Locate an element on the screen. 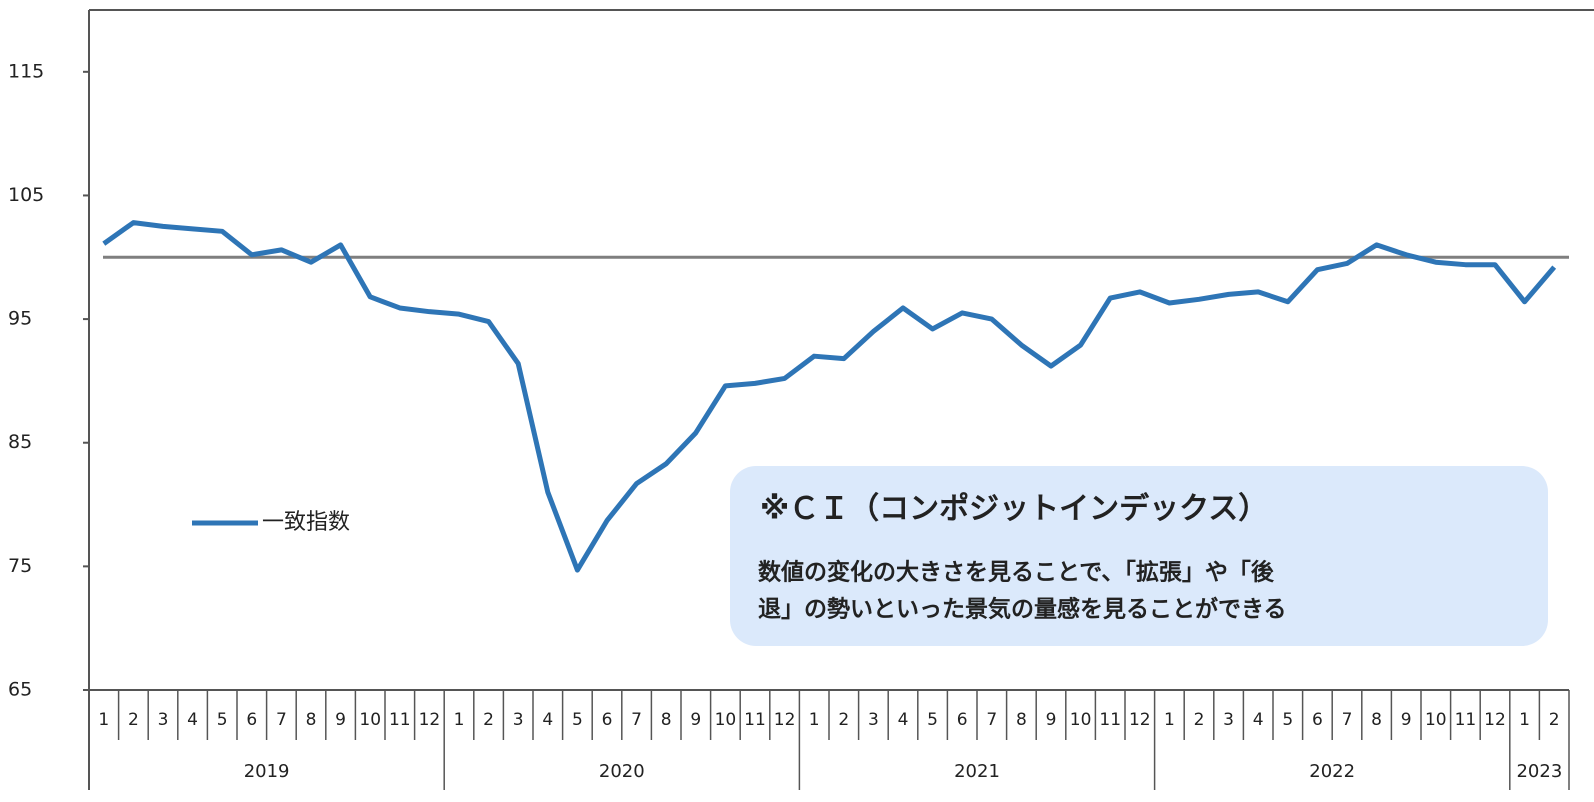 The image size is (1594, 802). y-tick-label: 85 is located at coordinates (20, 442).